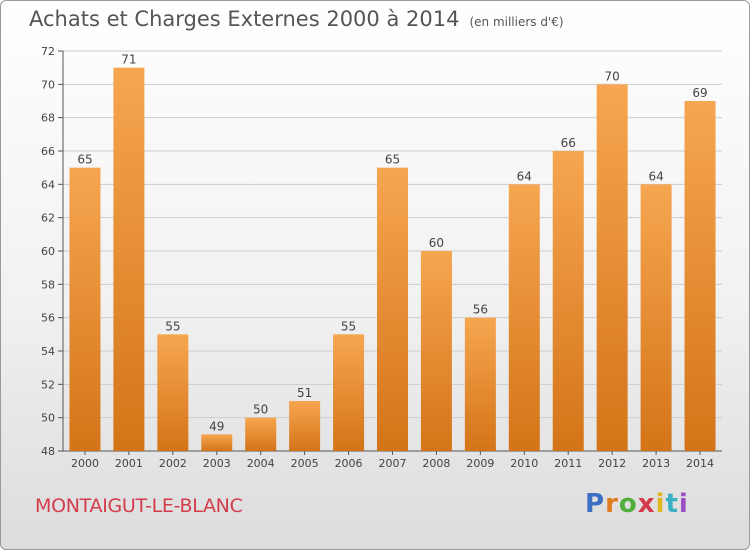 Image resolution: width=750 pixels, height=550 pixels. What do you see at coordinates (349, 463) in the screenshot?
I see `x-tick-label: 2006` at bounding box center [349, 463].